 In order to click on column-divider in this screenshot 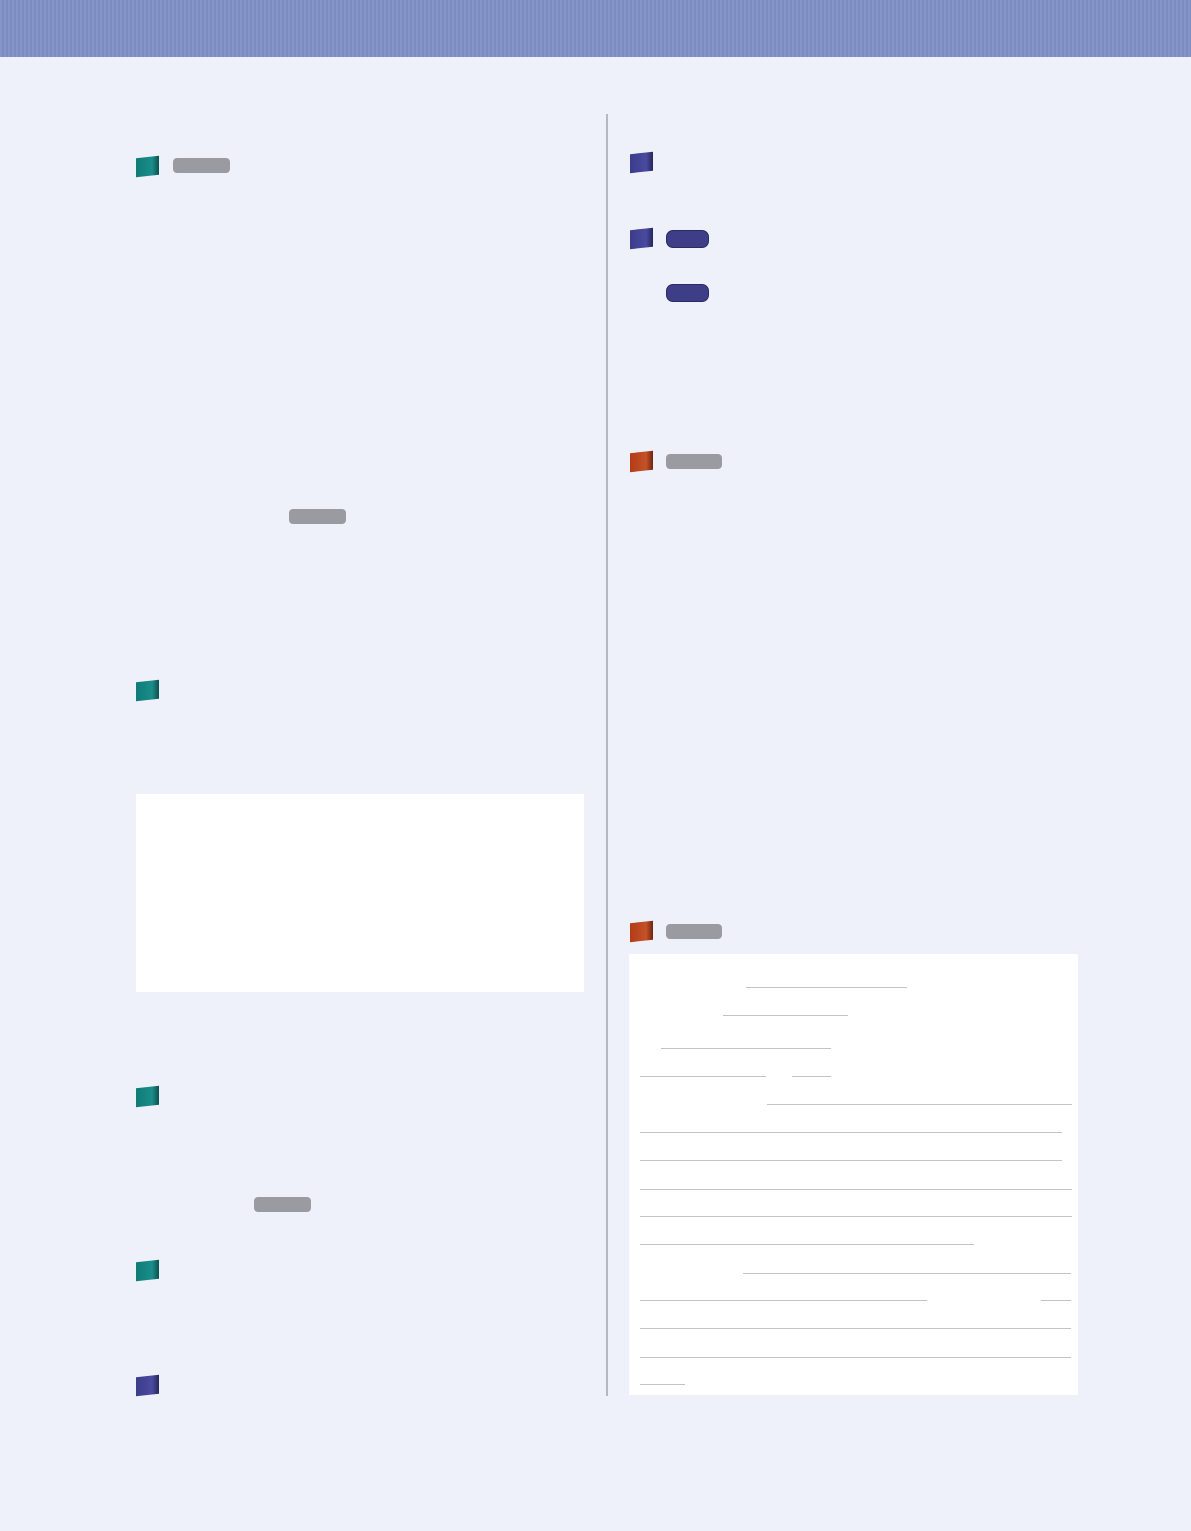, I will do `click(607, 755)`.